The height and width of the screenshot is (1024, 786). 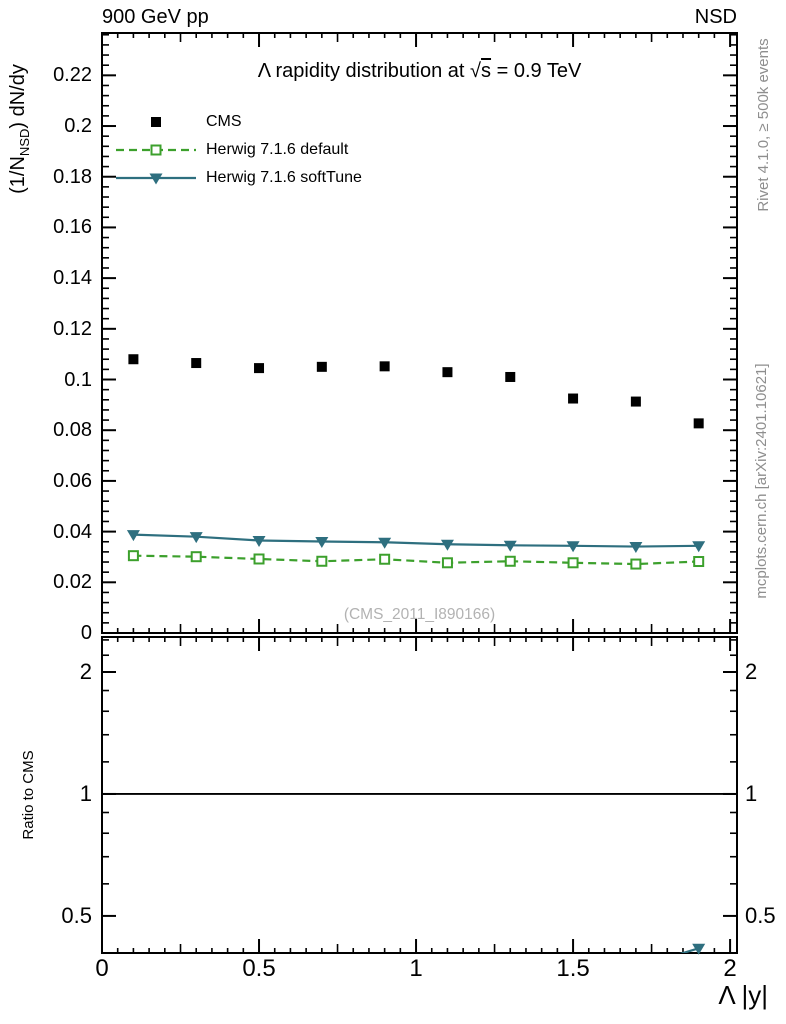 What do you see at coordinates (224, 121) in the screenshot?
I see `legend-label: CMS` at bounding box center [224, 121].